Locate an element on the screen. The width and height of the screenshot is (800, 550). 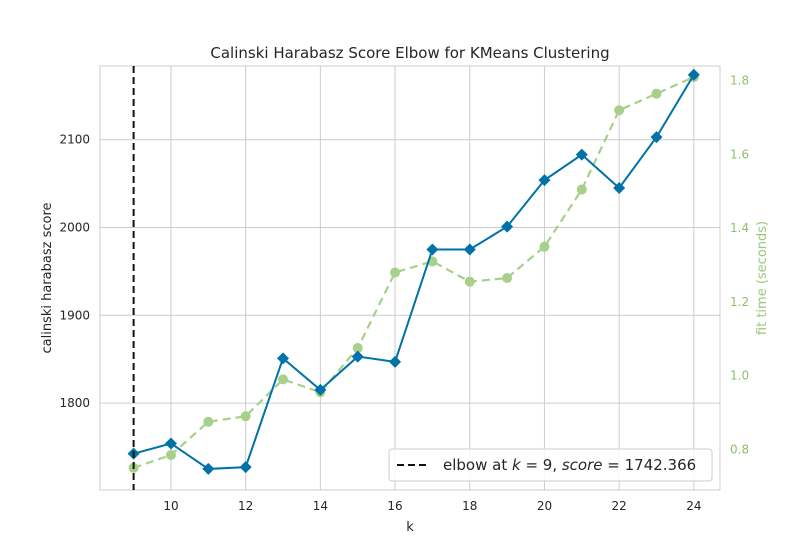
y2-tick-label: 1.0 is located at coordinates (739, 376).